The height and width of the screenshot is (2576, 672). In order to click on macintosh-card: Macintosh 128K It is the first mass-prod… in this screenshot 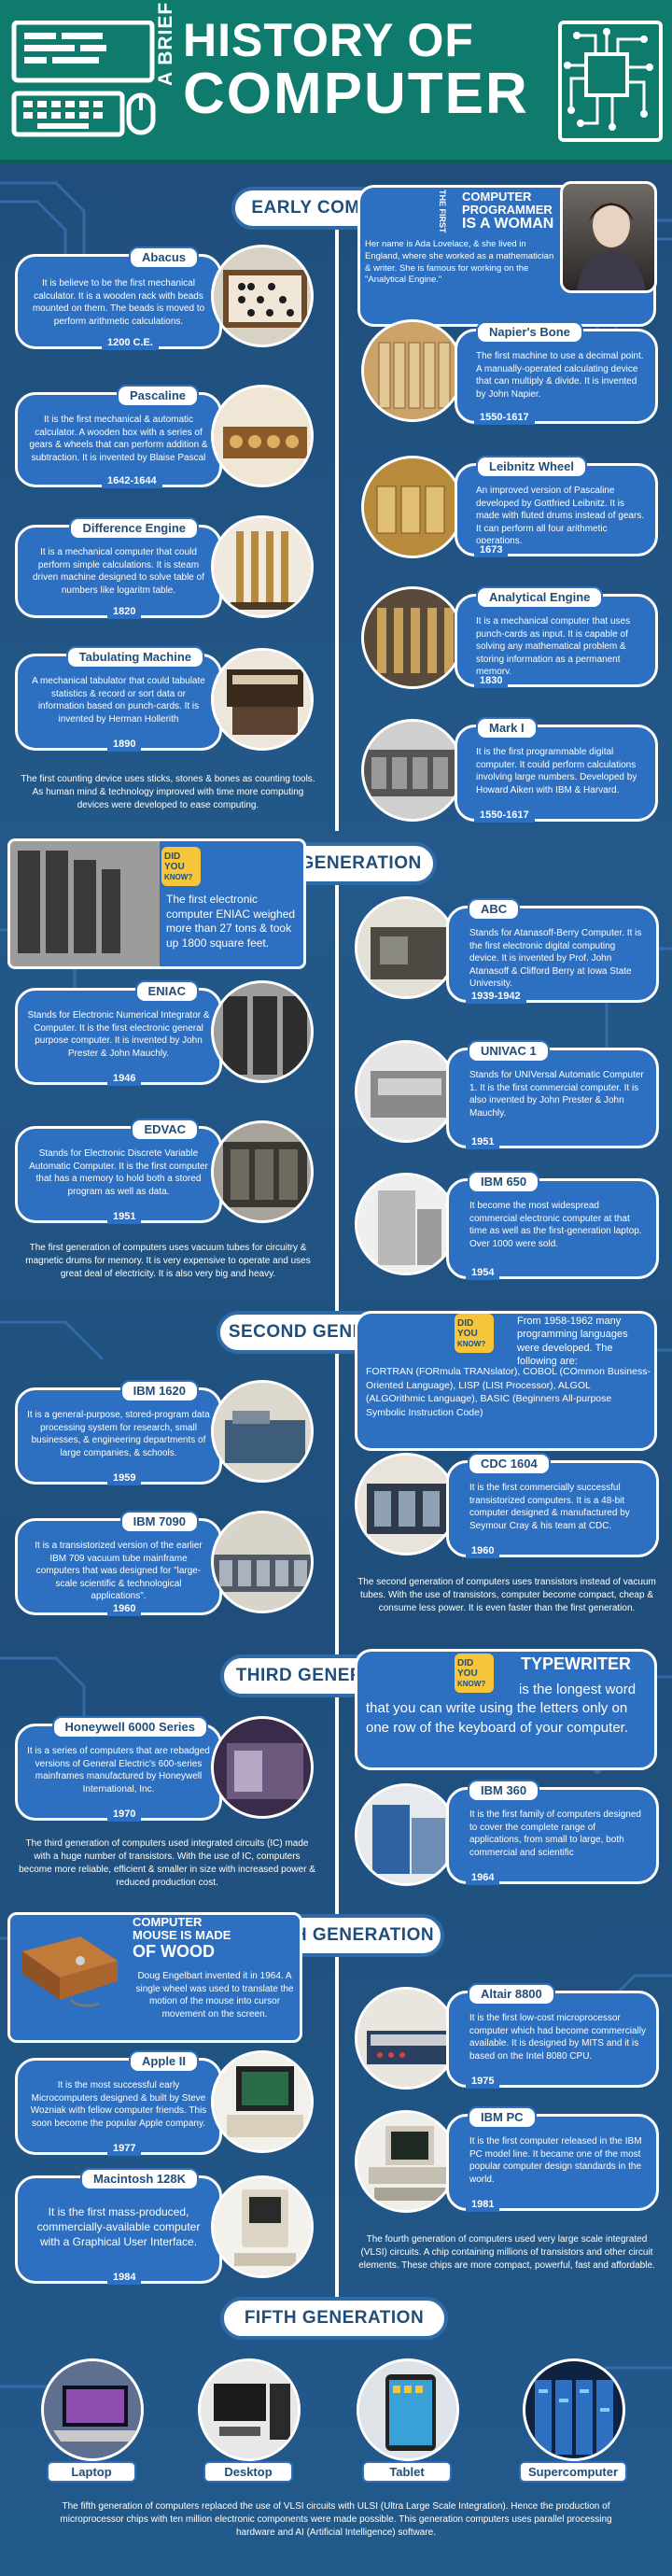, I will do `click(118, 2226)`.